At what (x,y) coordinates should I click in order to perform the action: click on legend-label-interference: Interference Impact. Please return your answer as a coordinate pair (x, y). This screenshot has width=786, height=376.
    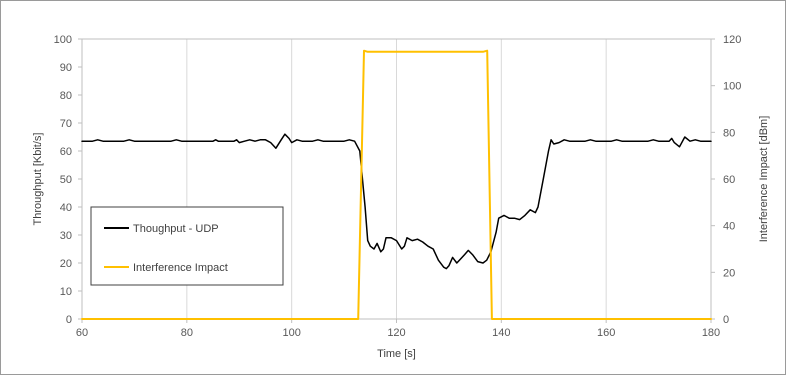
    Looking at the image, I should click on (180, 268).